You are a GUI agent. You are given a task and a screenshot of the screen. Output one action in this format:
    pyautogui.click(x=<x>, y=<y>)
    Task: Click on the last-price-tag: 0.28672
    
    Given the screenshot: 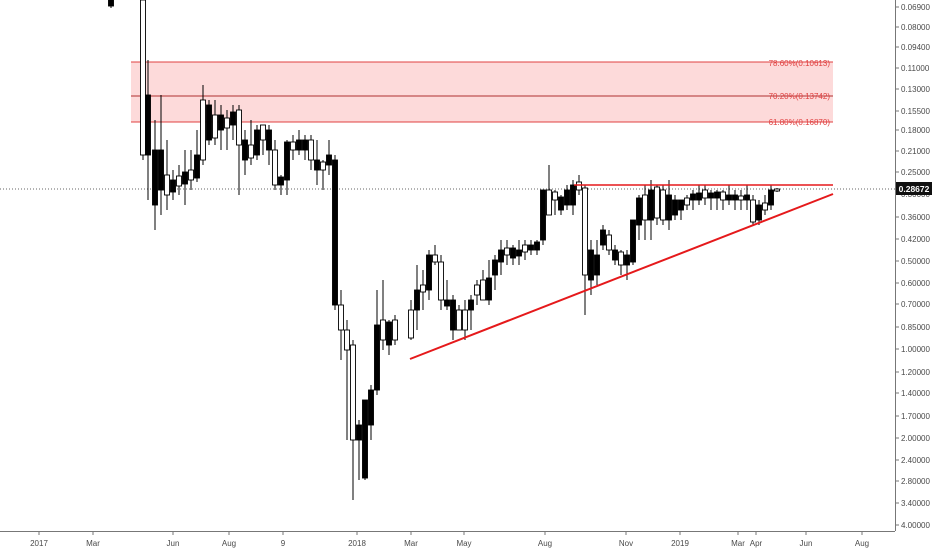 What is the action you would take?
    pyautogui.click(x=914, y=188)
    